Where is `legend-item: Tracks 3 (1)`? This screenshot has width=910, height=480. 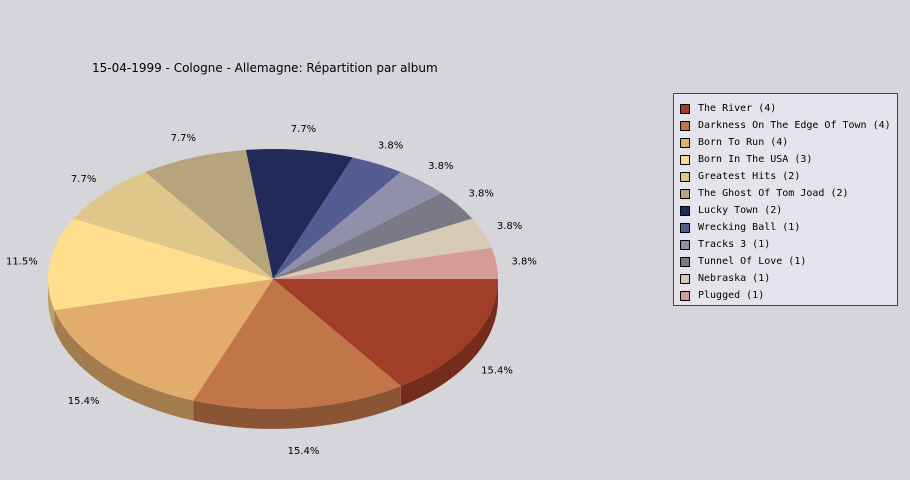
legend-item: Tracks 3 (1) is located at coordinates (788, 244).